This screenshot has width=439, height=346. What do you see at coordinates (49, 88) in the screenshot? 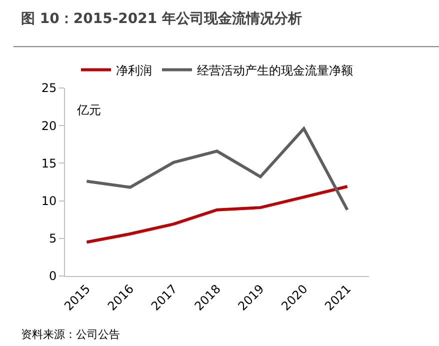
I see `y-tick-label: 25` at bounding box center [49, 88].